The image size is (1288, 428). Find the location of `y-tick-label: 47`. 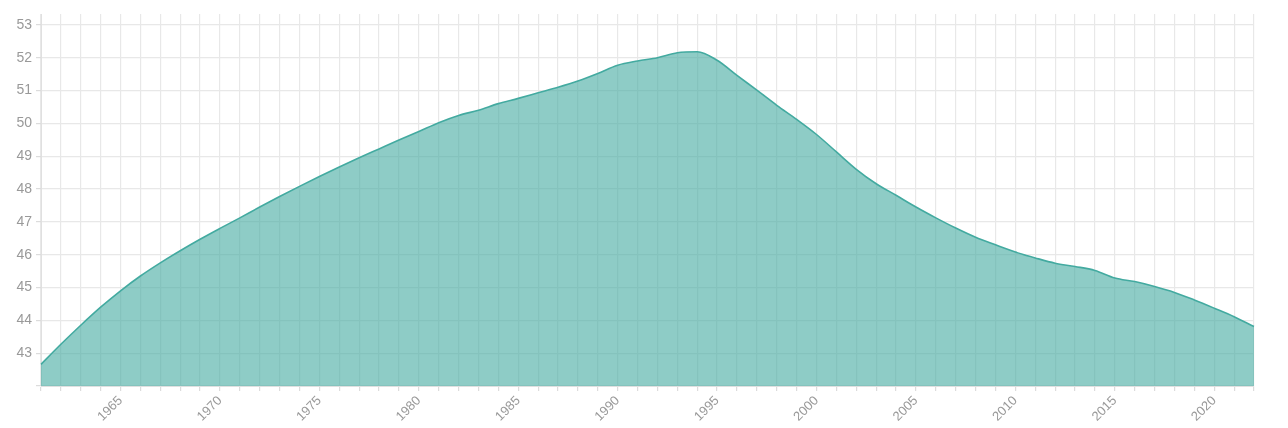

y-tick-label: 47 is located at coordinates (24, 220).